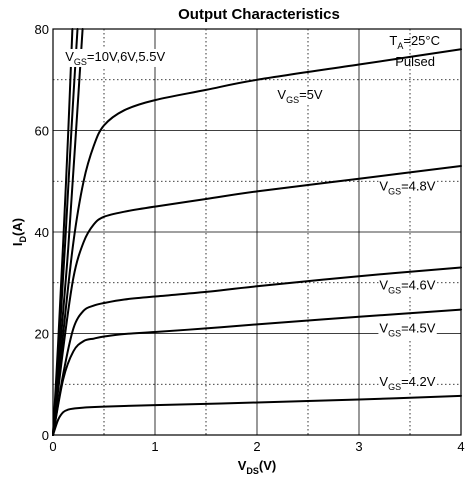 This screenshot has width=466, height=481. I want to click on series-label: VGS=10V,6V,5.5V, so click(115, 58).